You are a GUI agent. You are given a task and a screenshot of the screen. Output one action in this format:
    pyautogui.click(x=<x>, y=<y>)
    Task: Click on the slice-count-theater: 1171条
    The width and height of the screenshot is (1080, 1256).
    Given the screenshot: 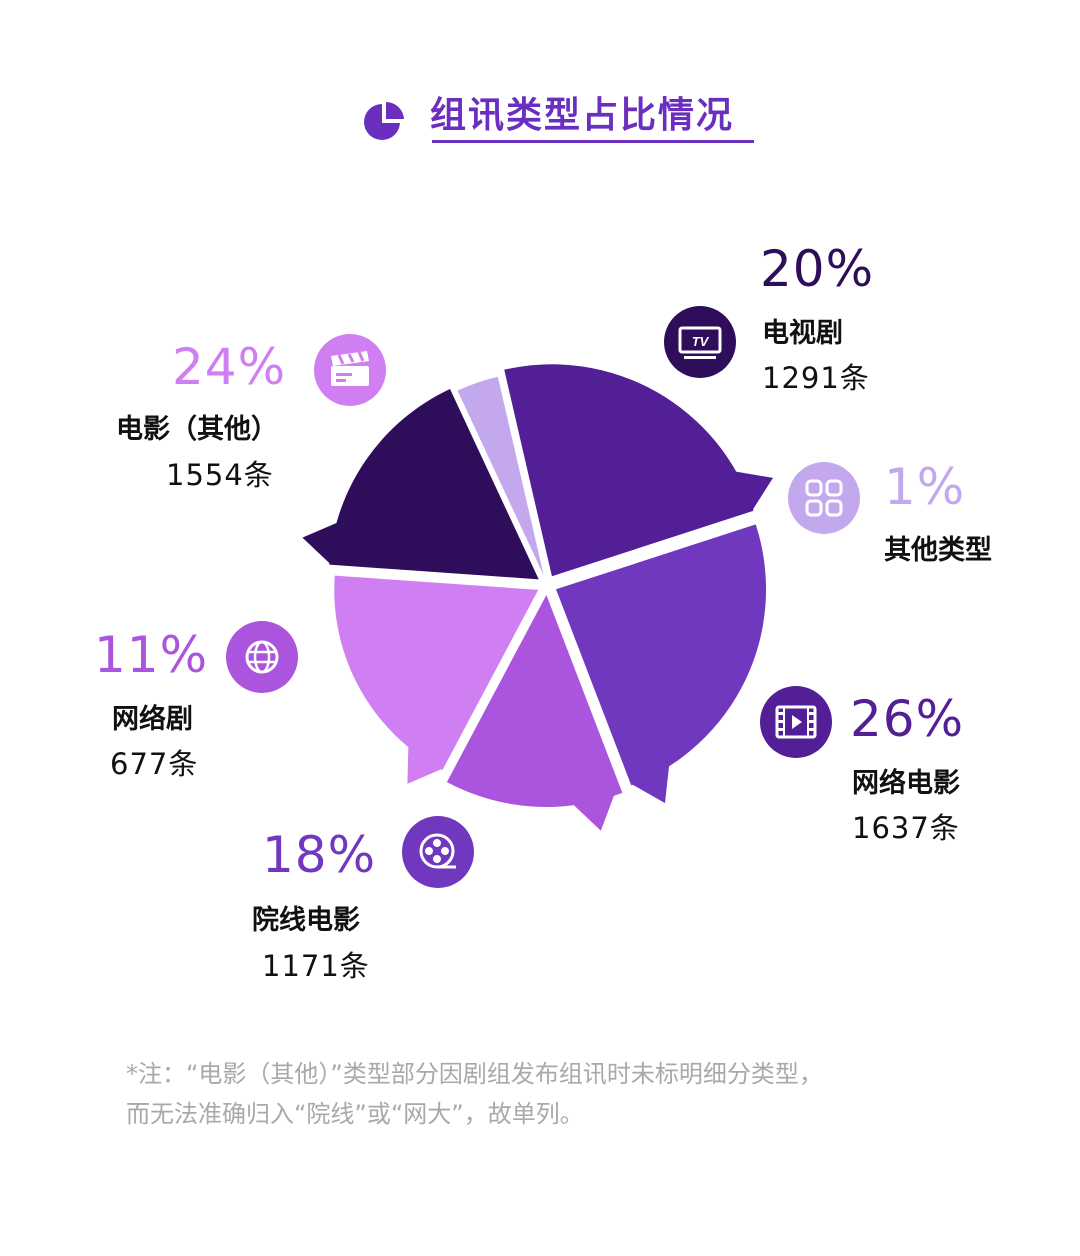 What is the action you would take?
    pyautogui.click(x=316, y=966)
    